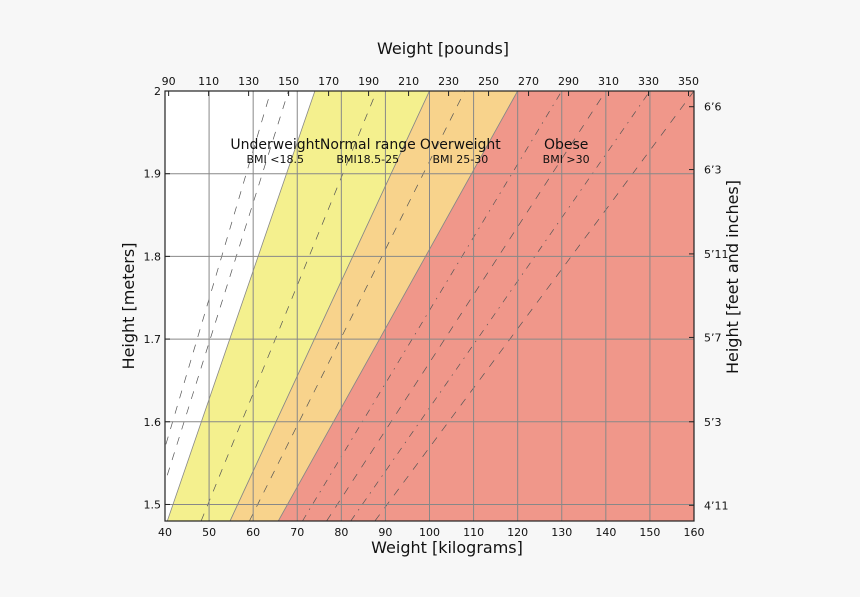 The width and height of the screenshot is (860, 597). What do you see at coordinates (385, 532) in the screenshot?
I see `x-tick-label: 90` at bounding box center [385, 532].